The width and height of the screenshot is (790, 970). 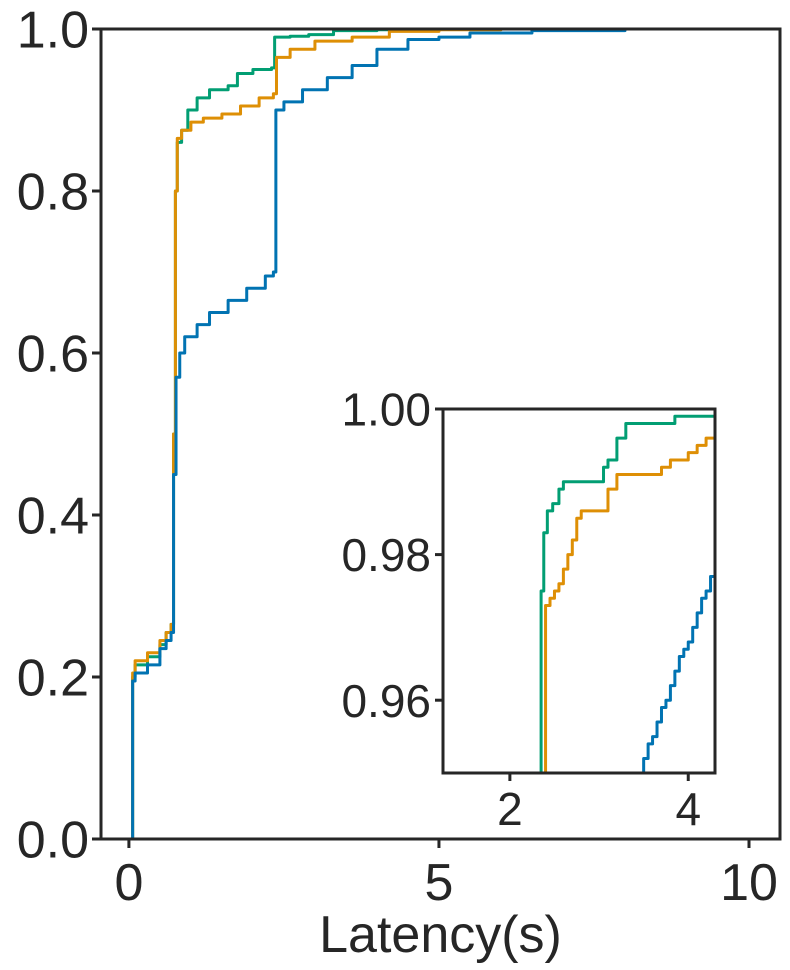 What do you see at coordinates (53, 193) in the screenshot?
I see `main-y-tick-label: 0.8` at bounding box center [53, 193].